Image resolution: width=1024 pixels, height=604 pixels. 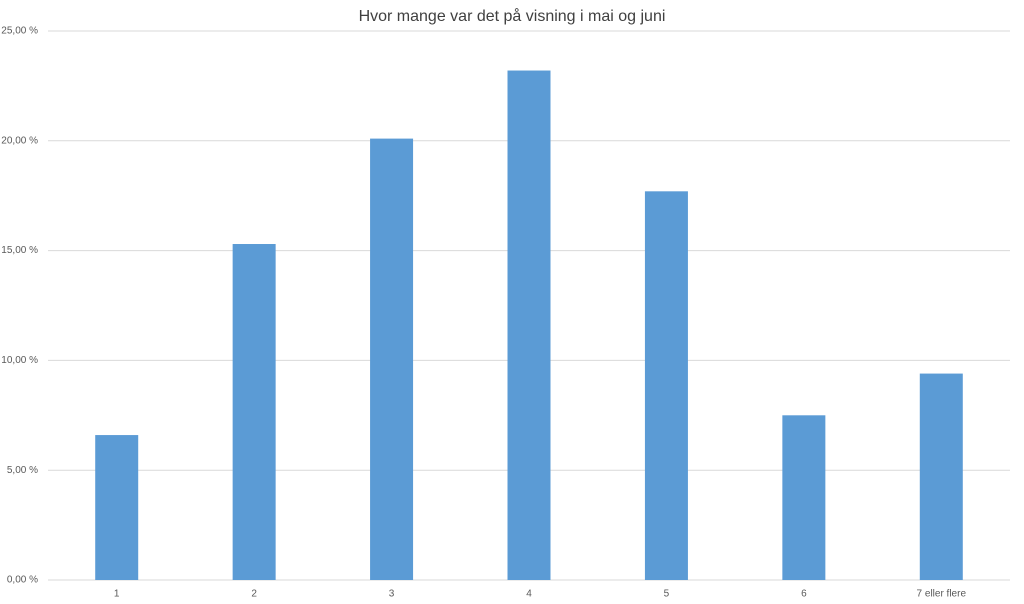 I want to click on y-tick-label: 25,00 %, so click(x=19, y=31).